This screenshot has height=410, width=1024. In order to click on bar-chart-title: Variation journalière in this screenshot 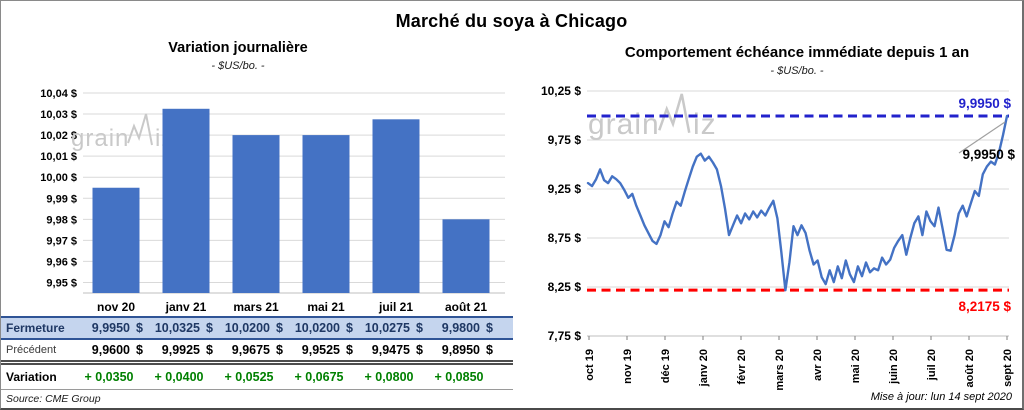, I will do `click(238, 48)`.